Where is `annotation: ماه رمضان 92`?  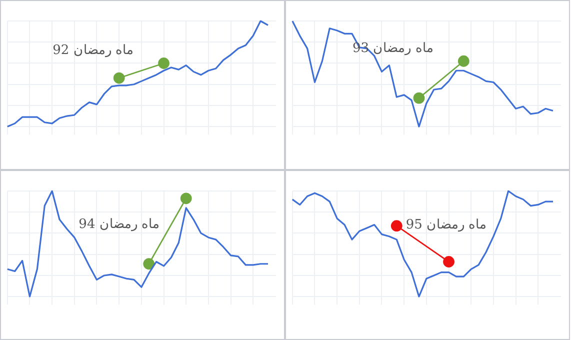 annotation: ماه رمضان 92 is located at coordinates (93, 50).